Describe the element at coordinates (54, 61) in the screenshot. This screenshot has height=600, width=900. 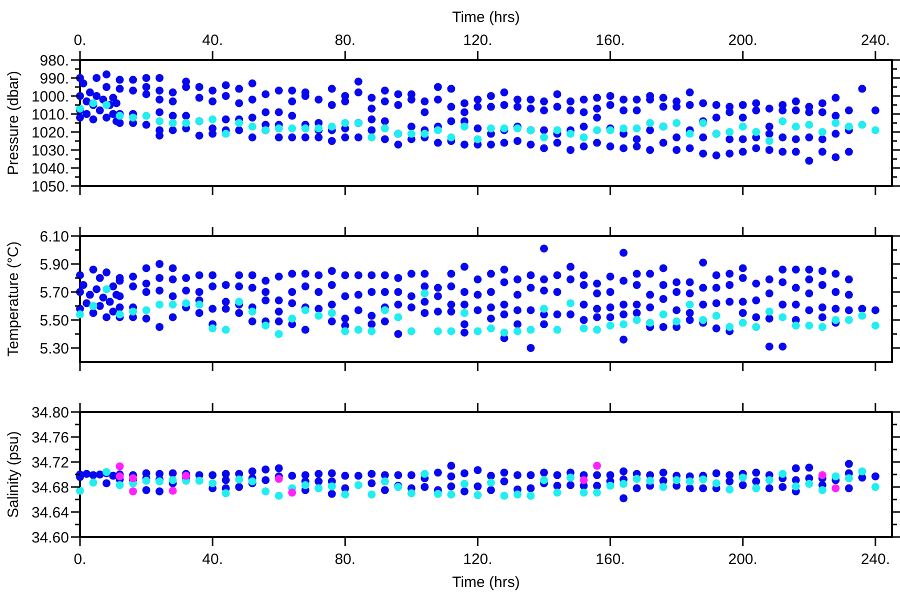
I see `y-tick-label: 980.` at that location.